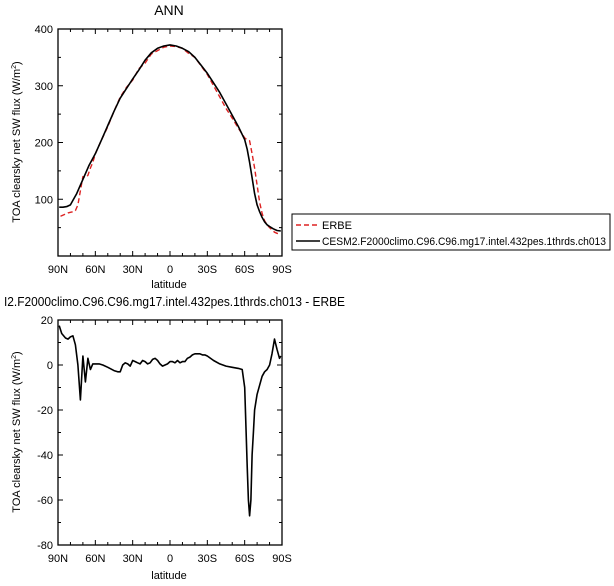 This screenshot has width=614, height=586. I want to click on top-xtick-label: 90N, so click(58, 270).